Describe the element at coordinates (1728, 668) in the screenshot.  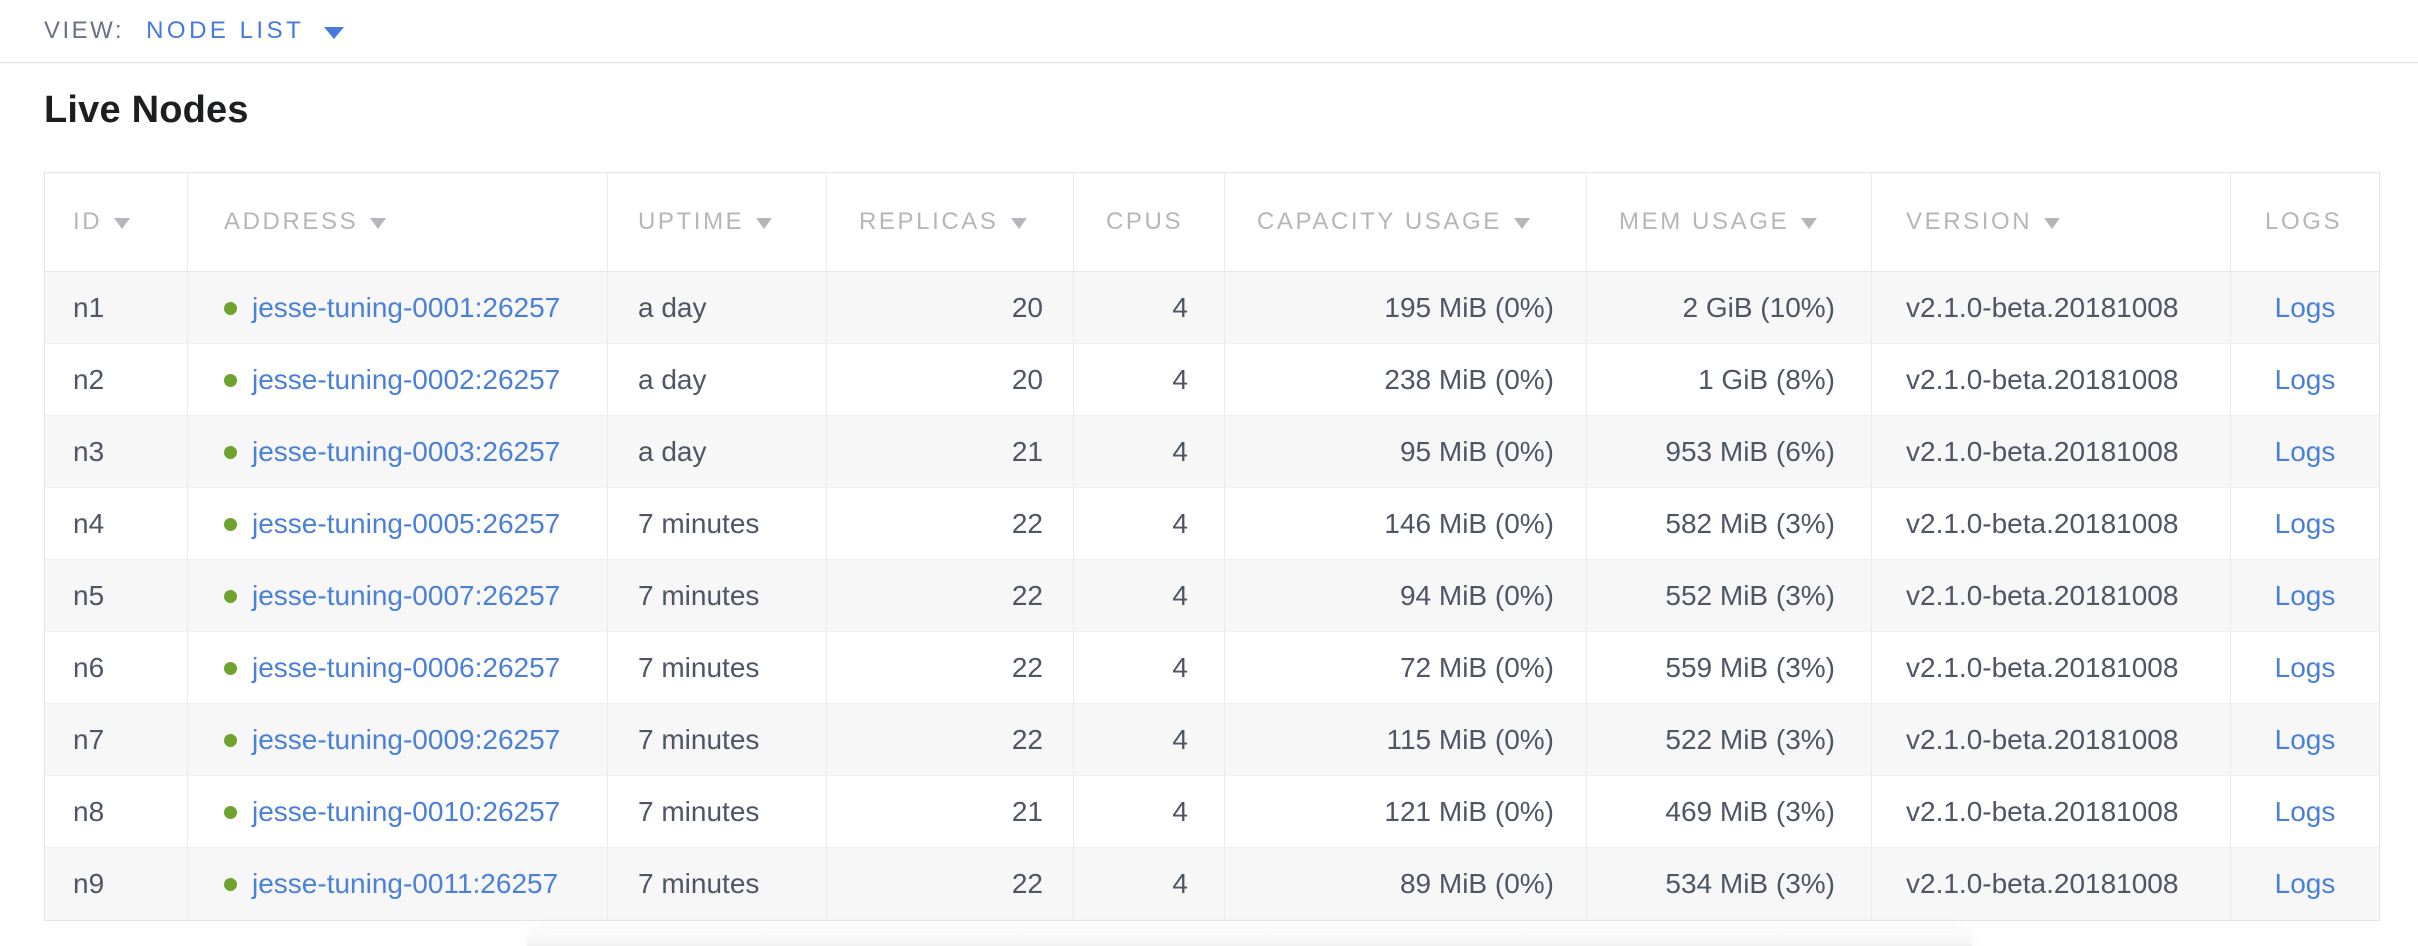
I see `cell-mem-usage: 559 MiB (3%)` at that location.